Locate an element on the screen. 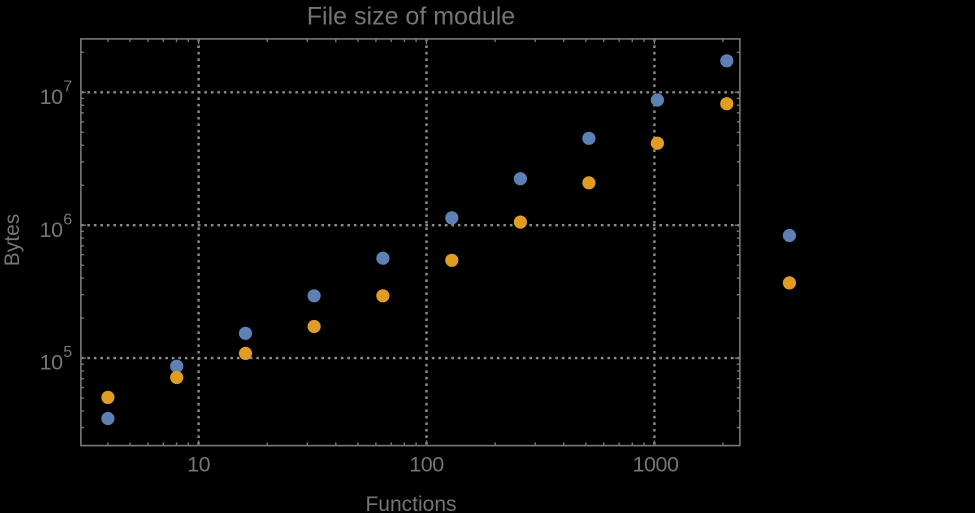 This screenshot has width=975, height=513. svg-text: 6 is located at coordinates (67, 219).